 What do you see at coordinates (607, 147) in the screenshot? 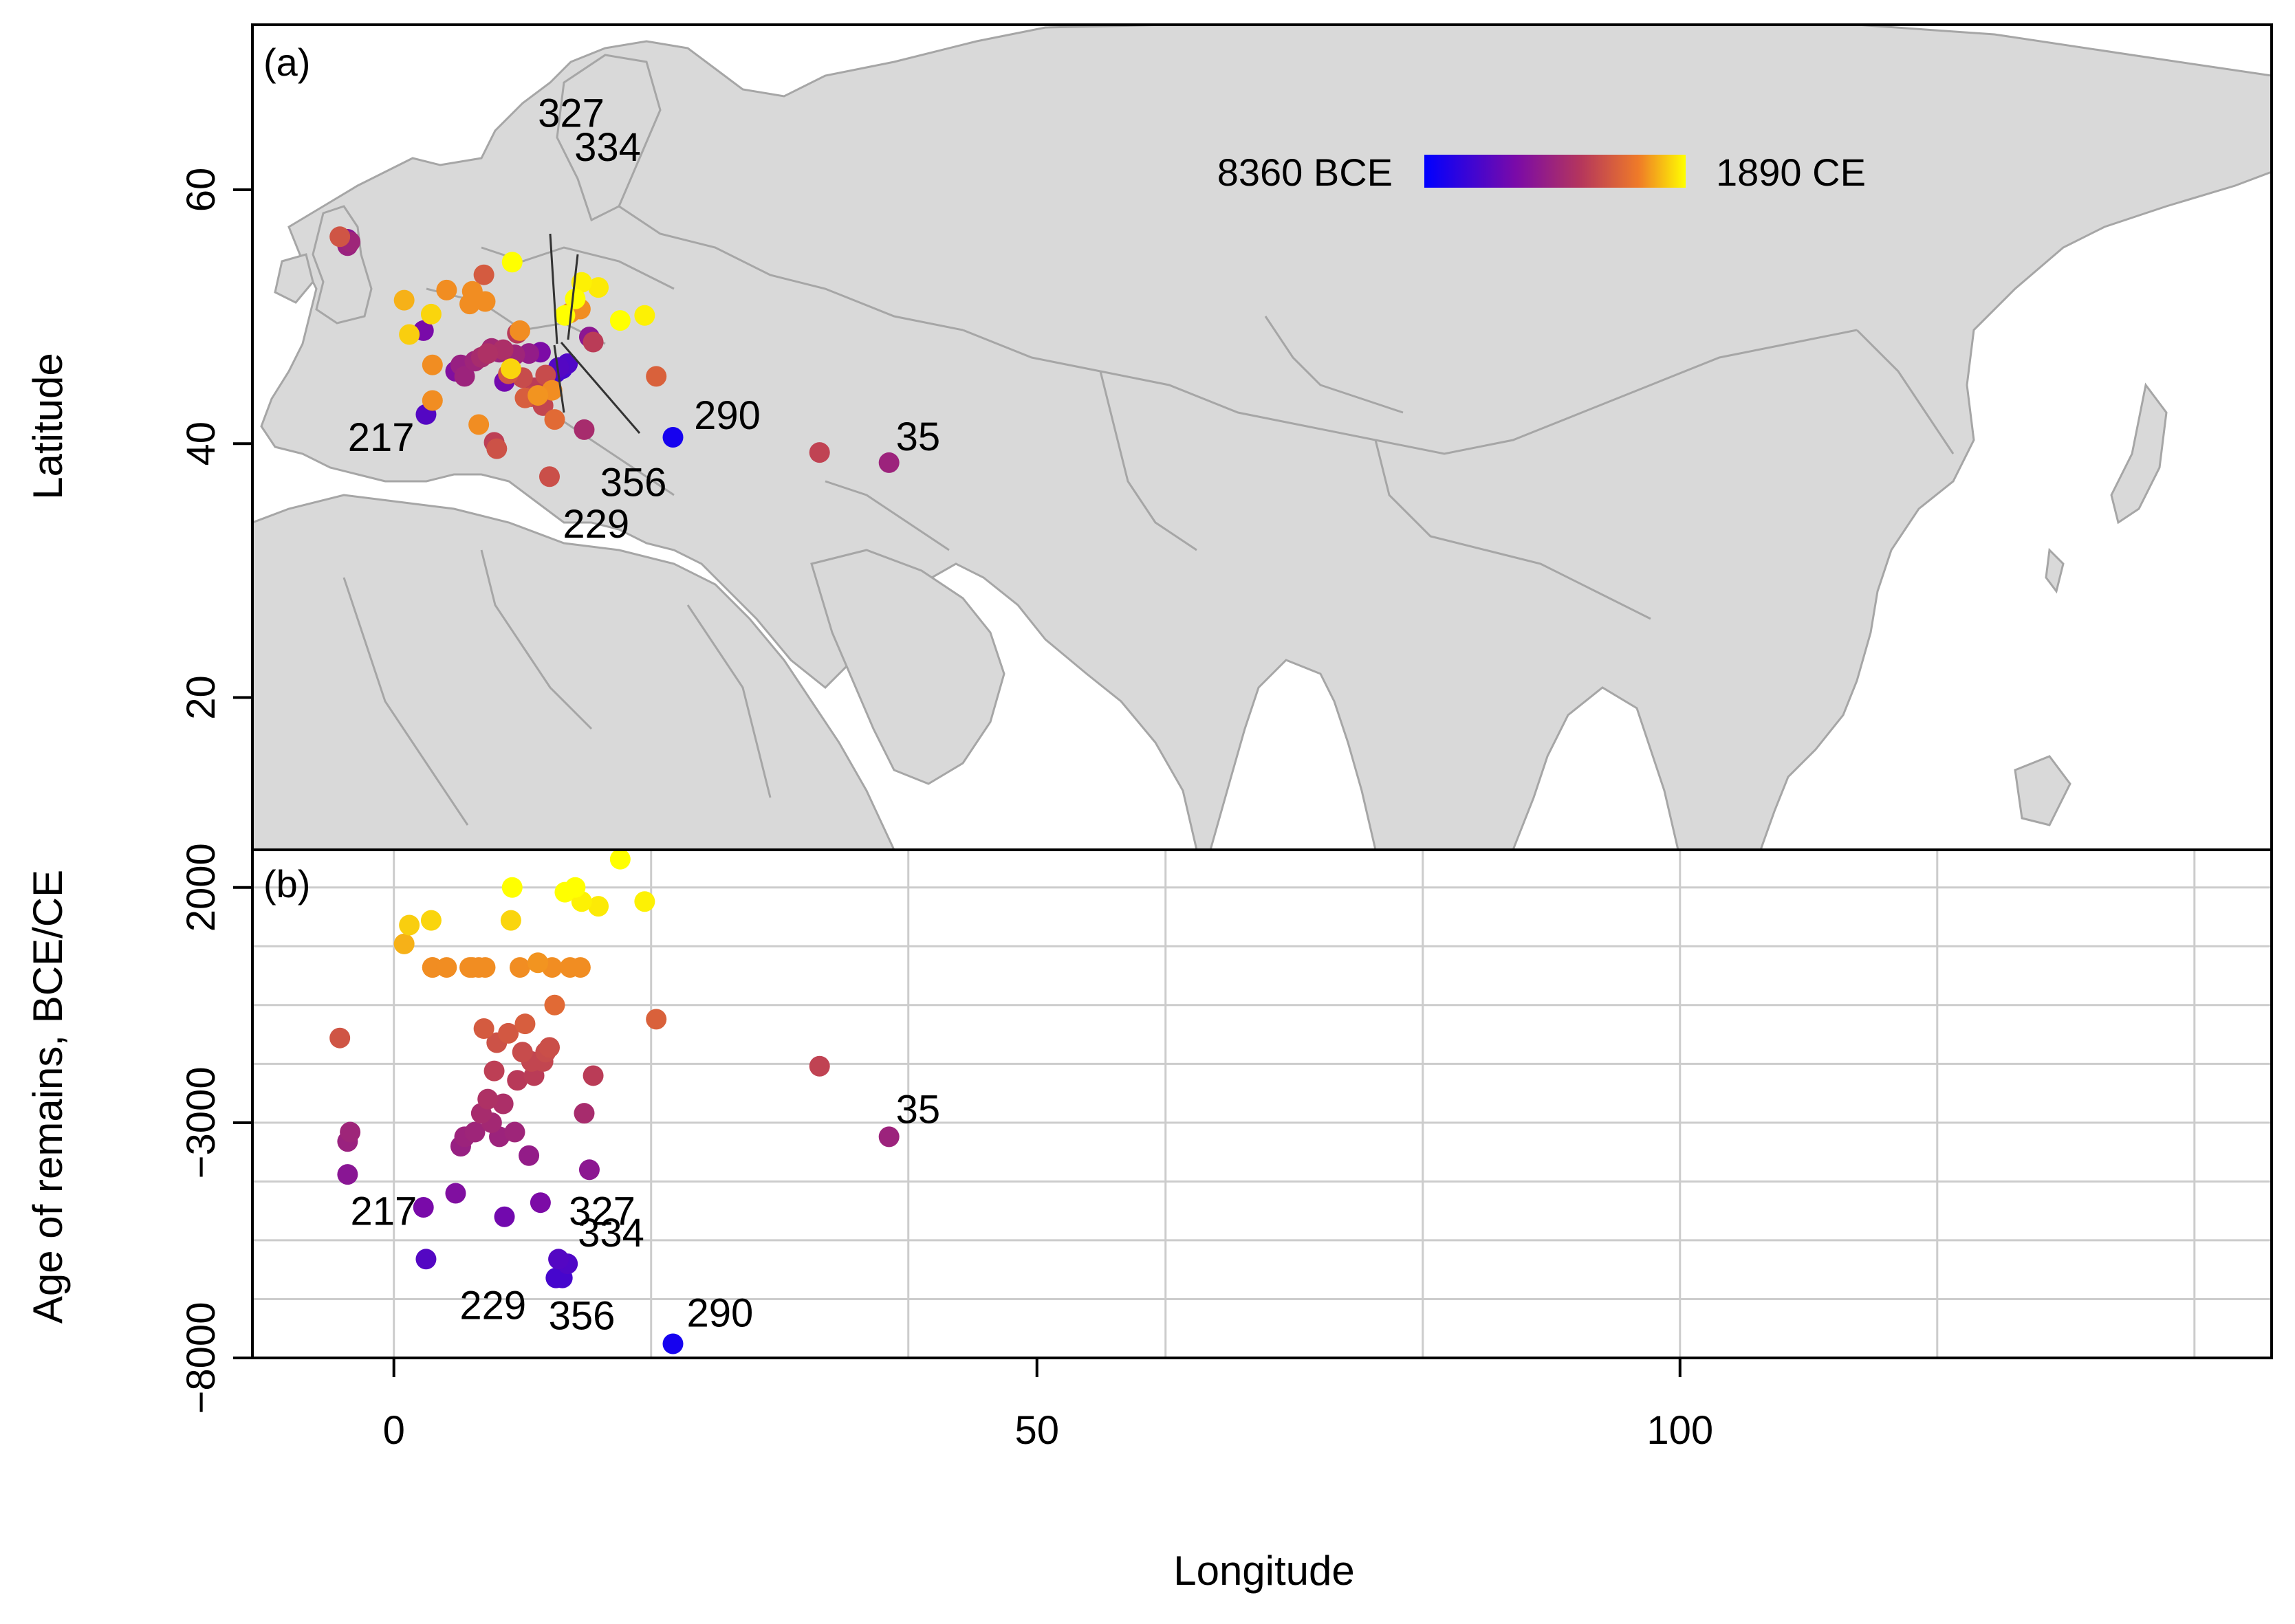
I see `map-point-label-334: 334` at bounding box center [607, 147].